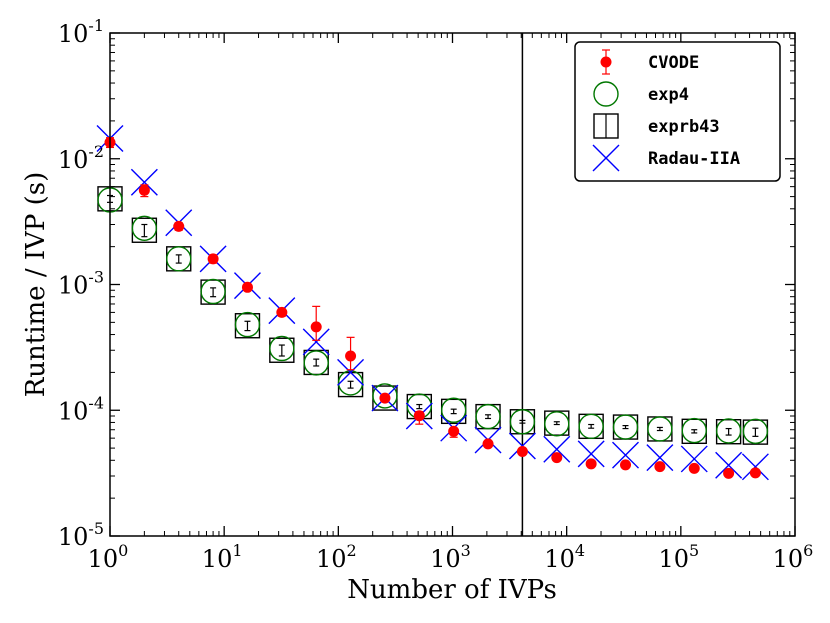  I want to click on x-tick-label: 10³, so click(450, 557).